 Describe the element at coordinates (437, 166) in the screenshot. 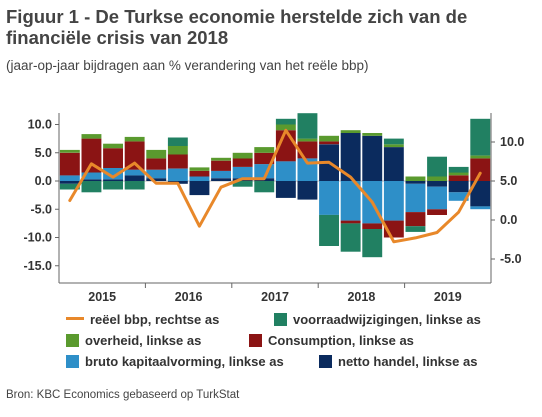

I see `bar-voorraadwijzigingen-2019-Q2` at that location.